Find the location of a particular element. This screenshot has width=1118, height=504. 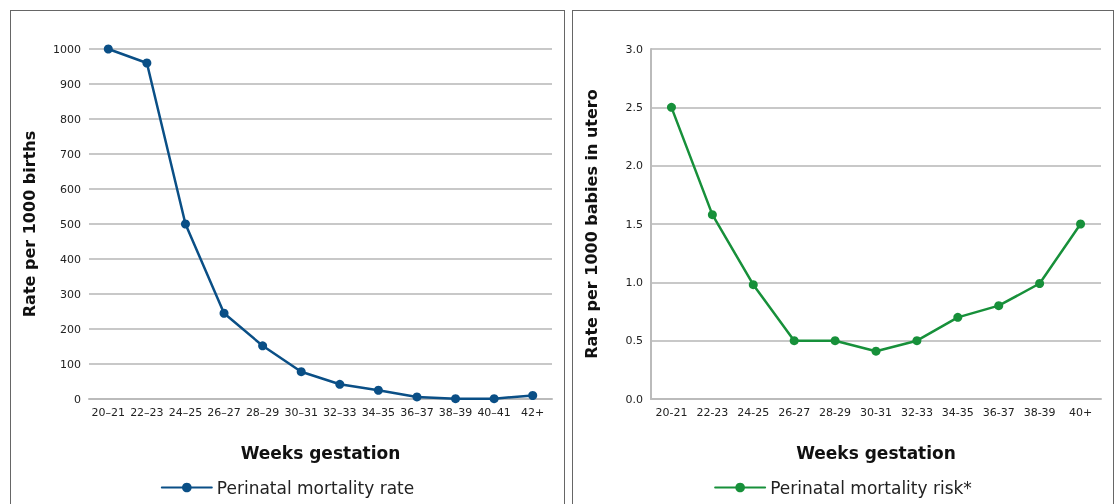

y-tick-label: 1.0 is located at coordinates (634, 282).